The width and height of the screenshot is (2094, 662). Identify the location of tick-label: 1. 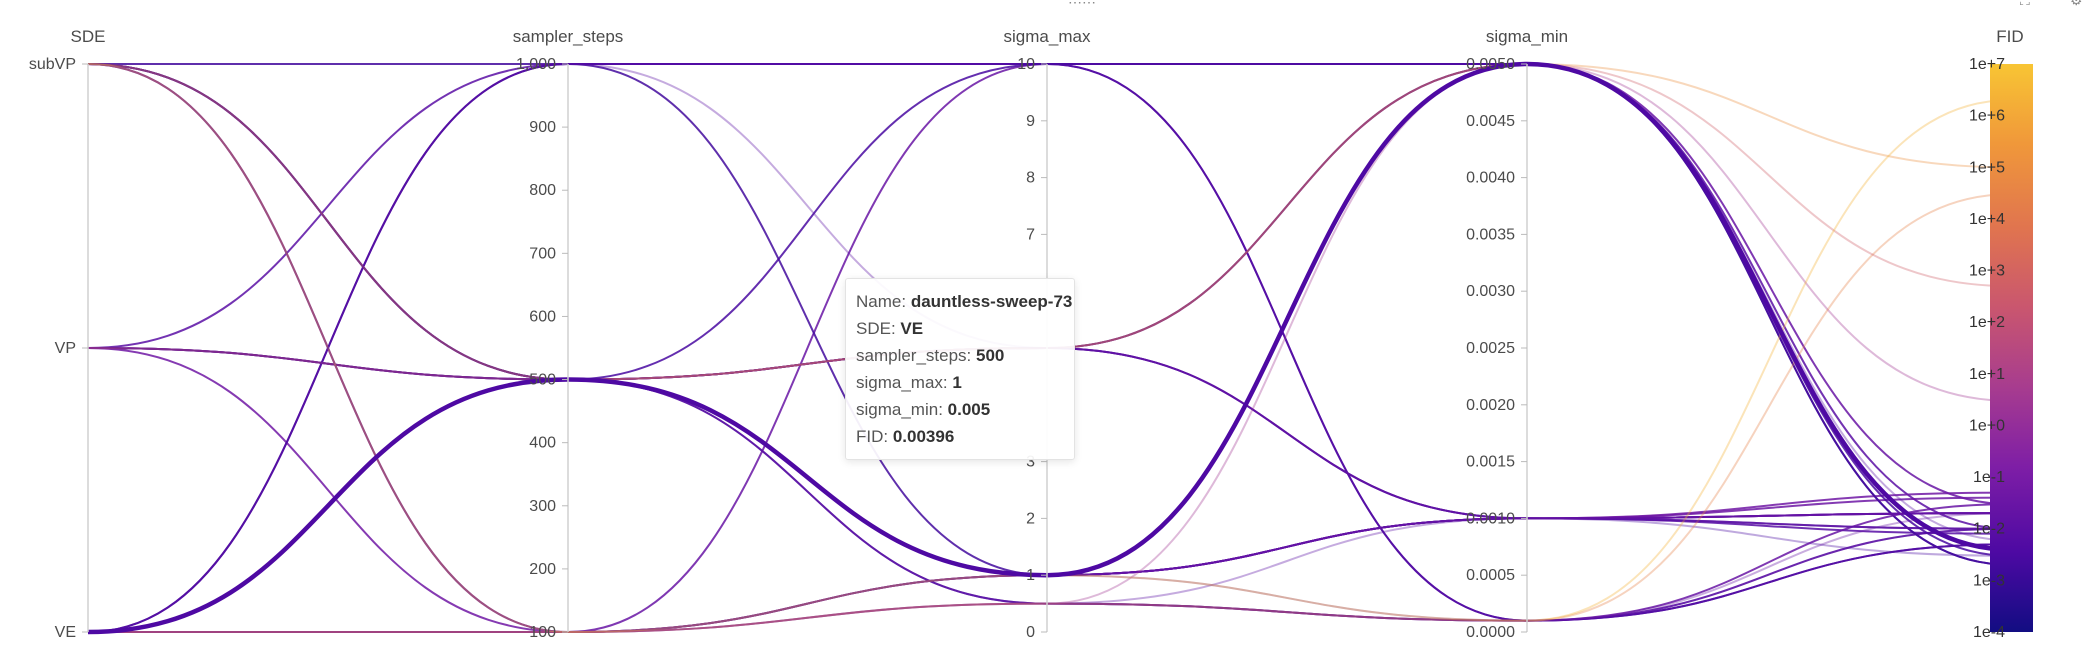
(1030, 575).